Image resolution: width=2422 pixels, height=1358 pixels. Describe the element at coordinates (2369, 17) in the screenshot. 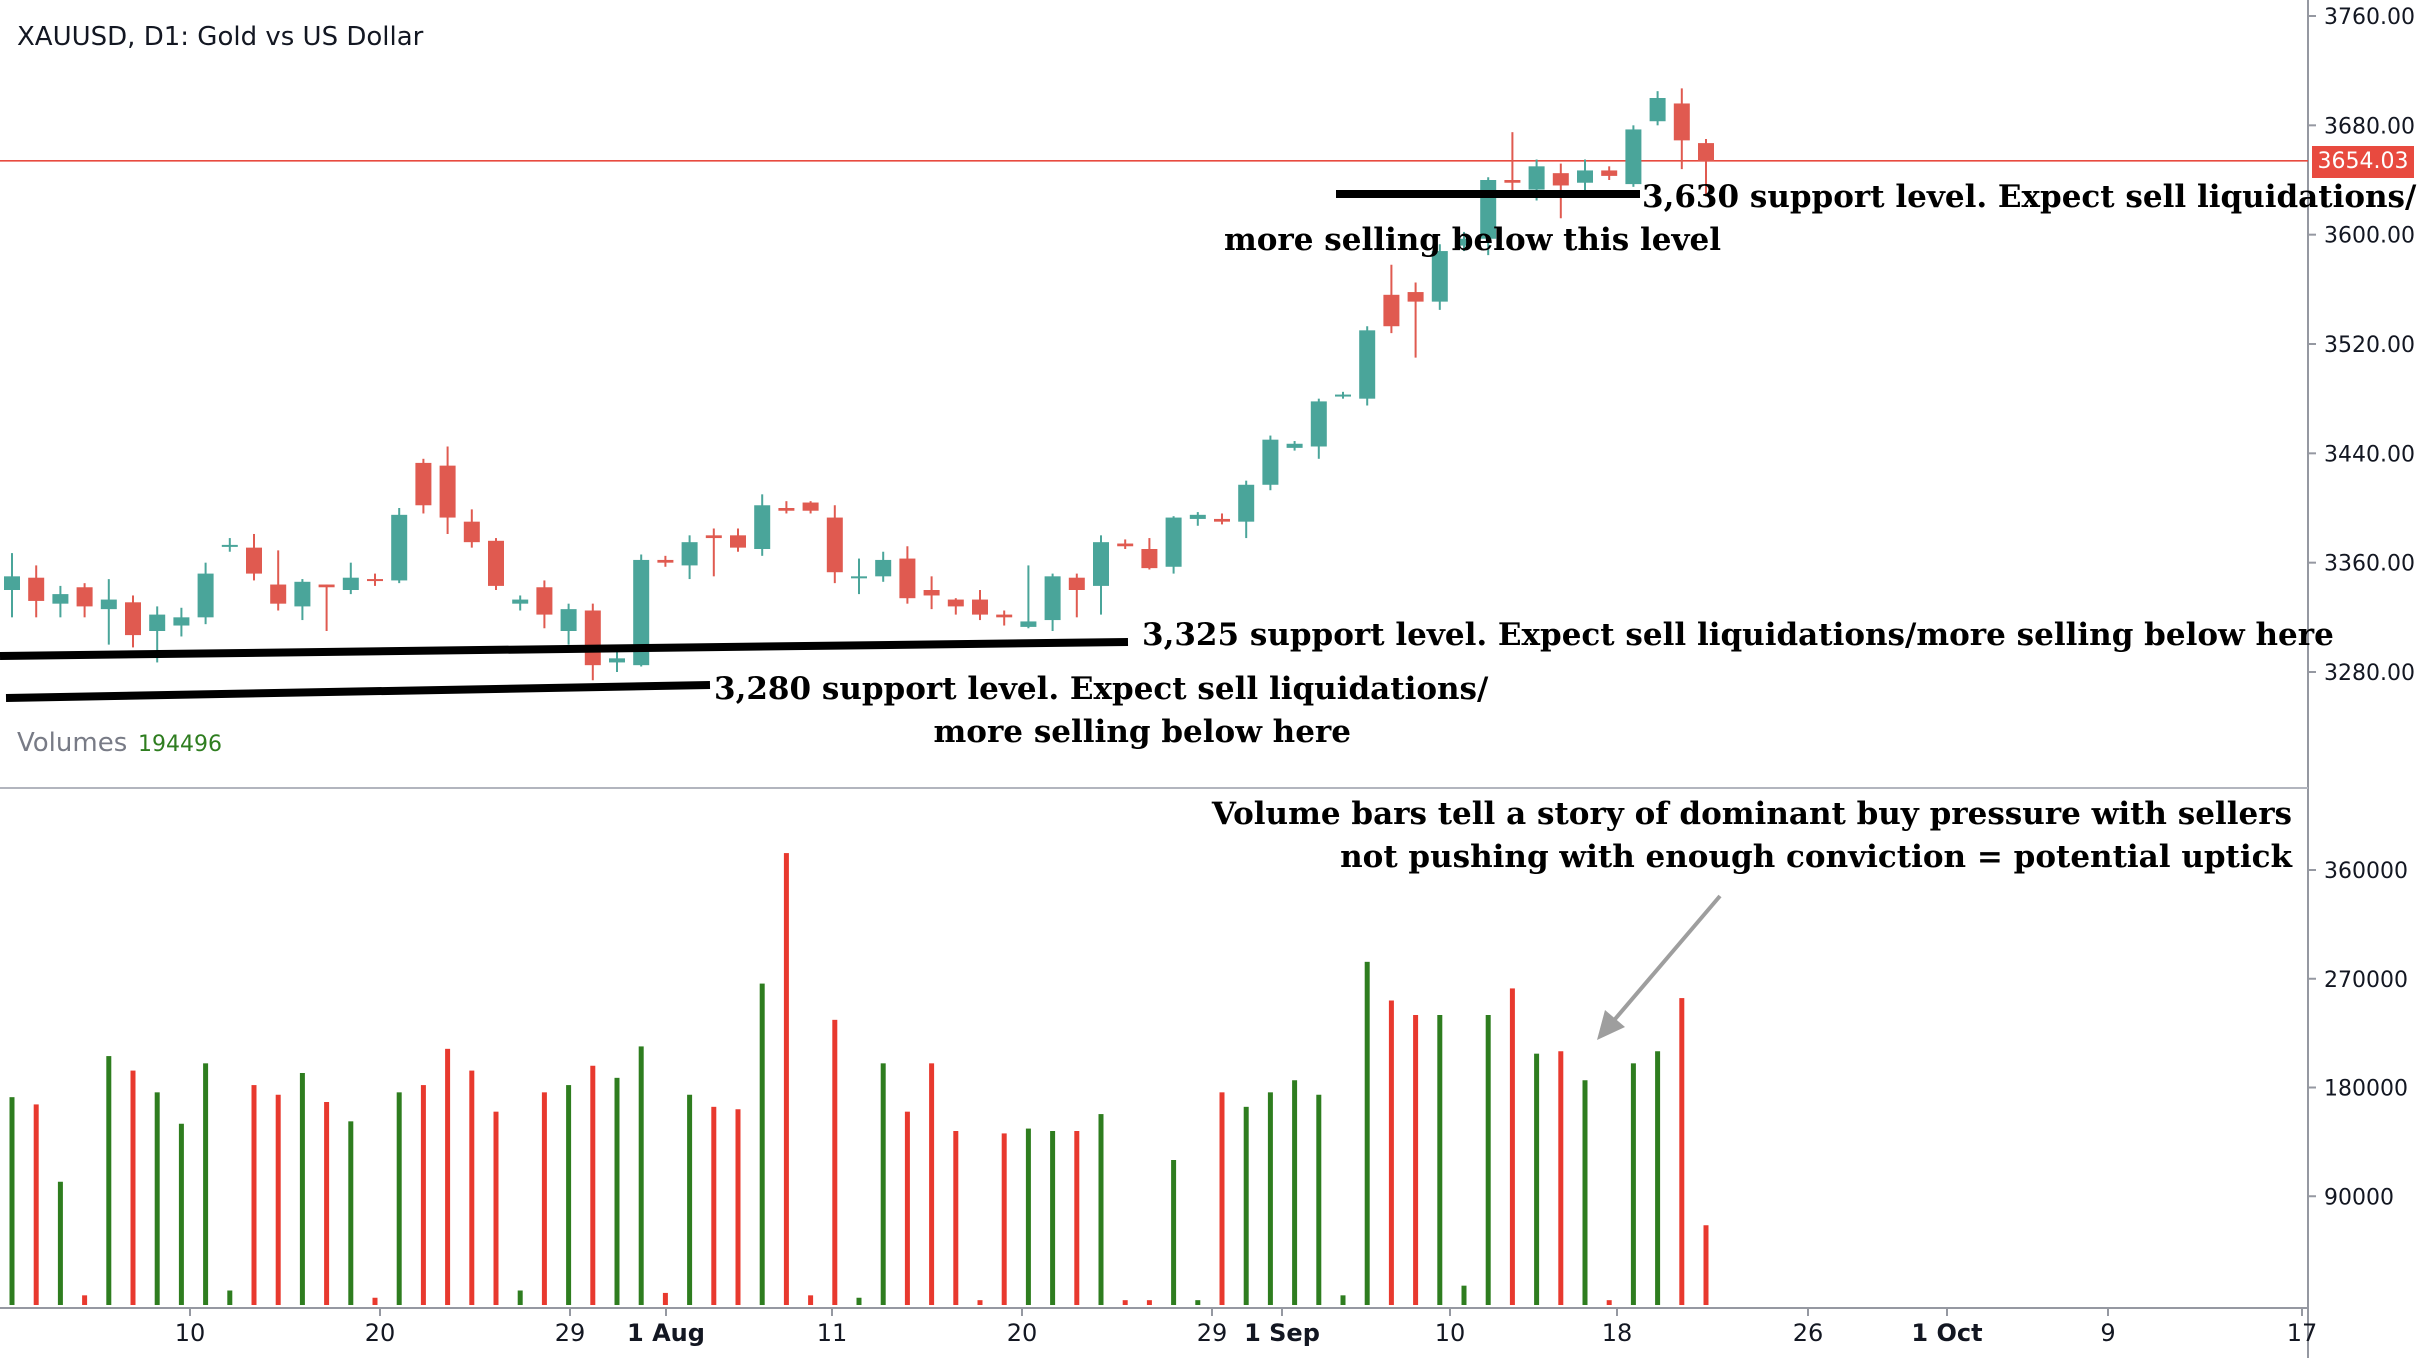

I see `price-tick-label: 3760.00` at that location.